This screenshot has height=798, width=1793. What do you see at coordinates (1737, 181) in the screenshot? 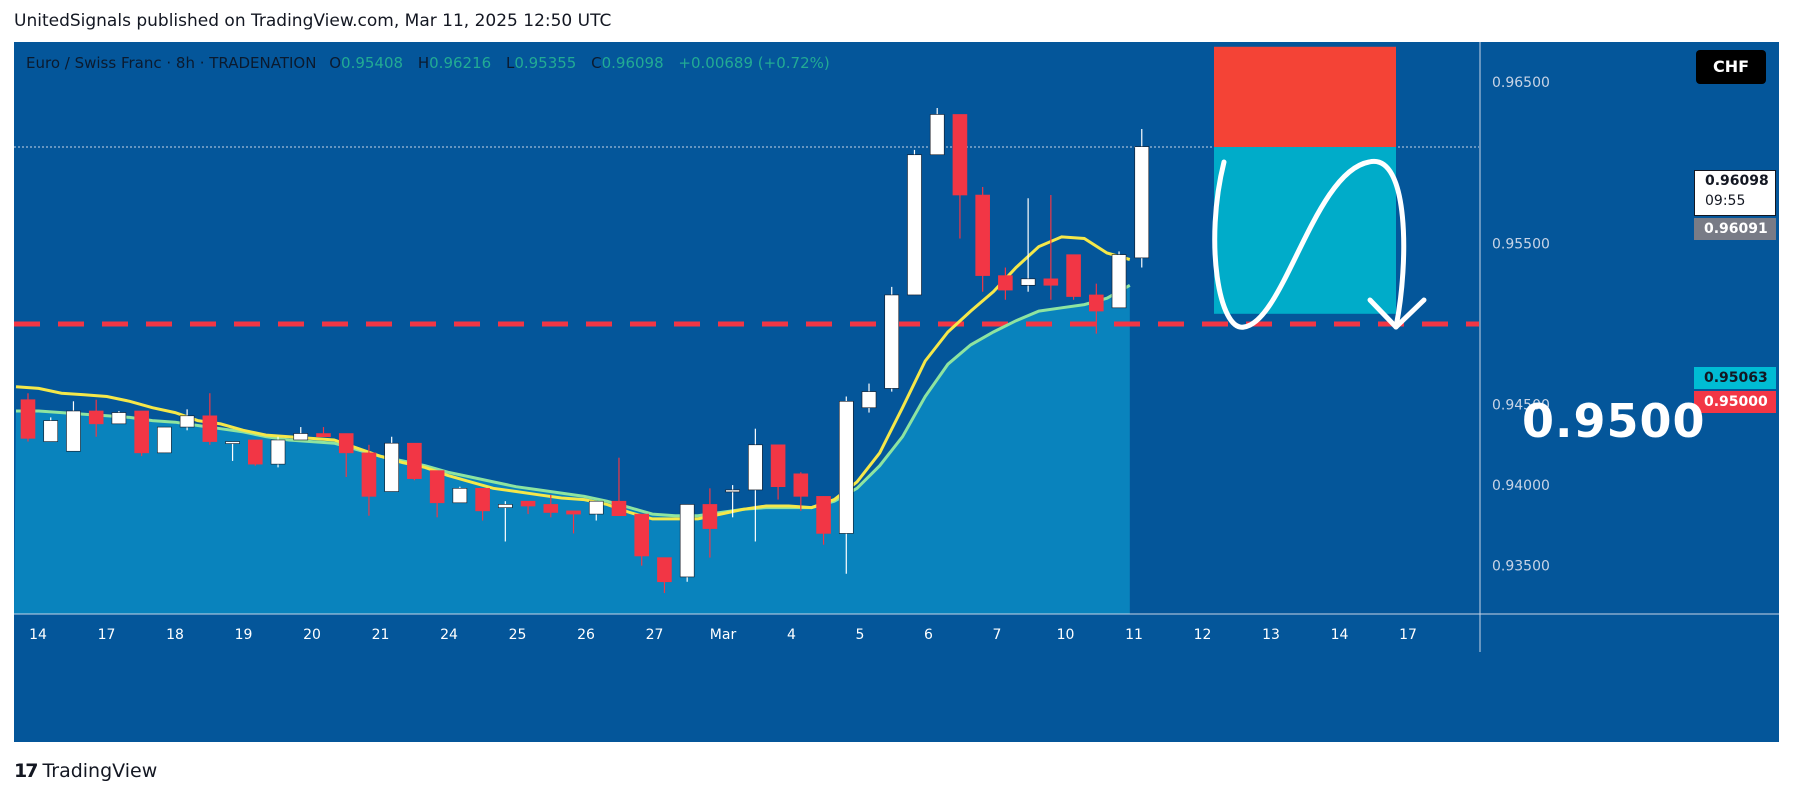
I see `current-price-value: 0.96098` at bounding box center [1737, 181].